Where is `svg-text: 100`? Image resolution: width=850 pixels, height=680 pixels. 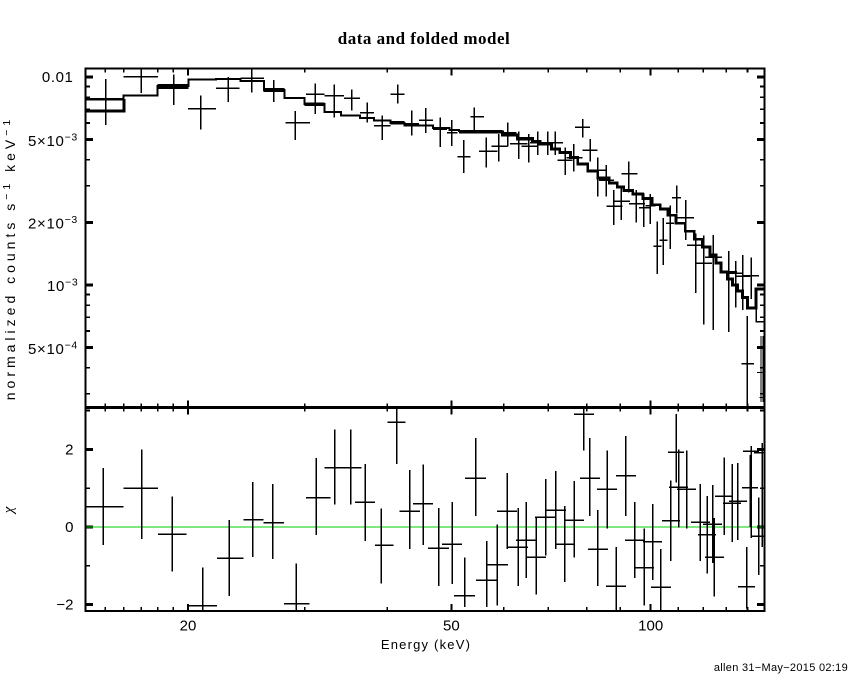
svg-text: 100 is located at coordinates (650, 626).